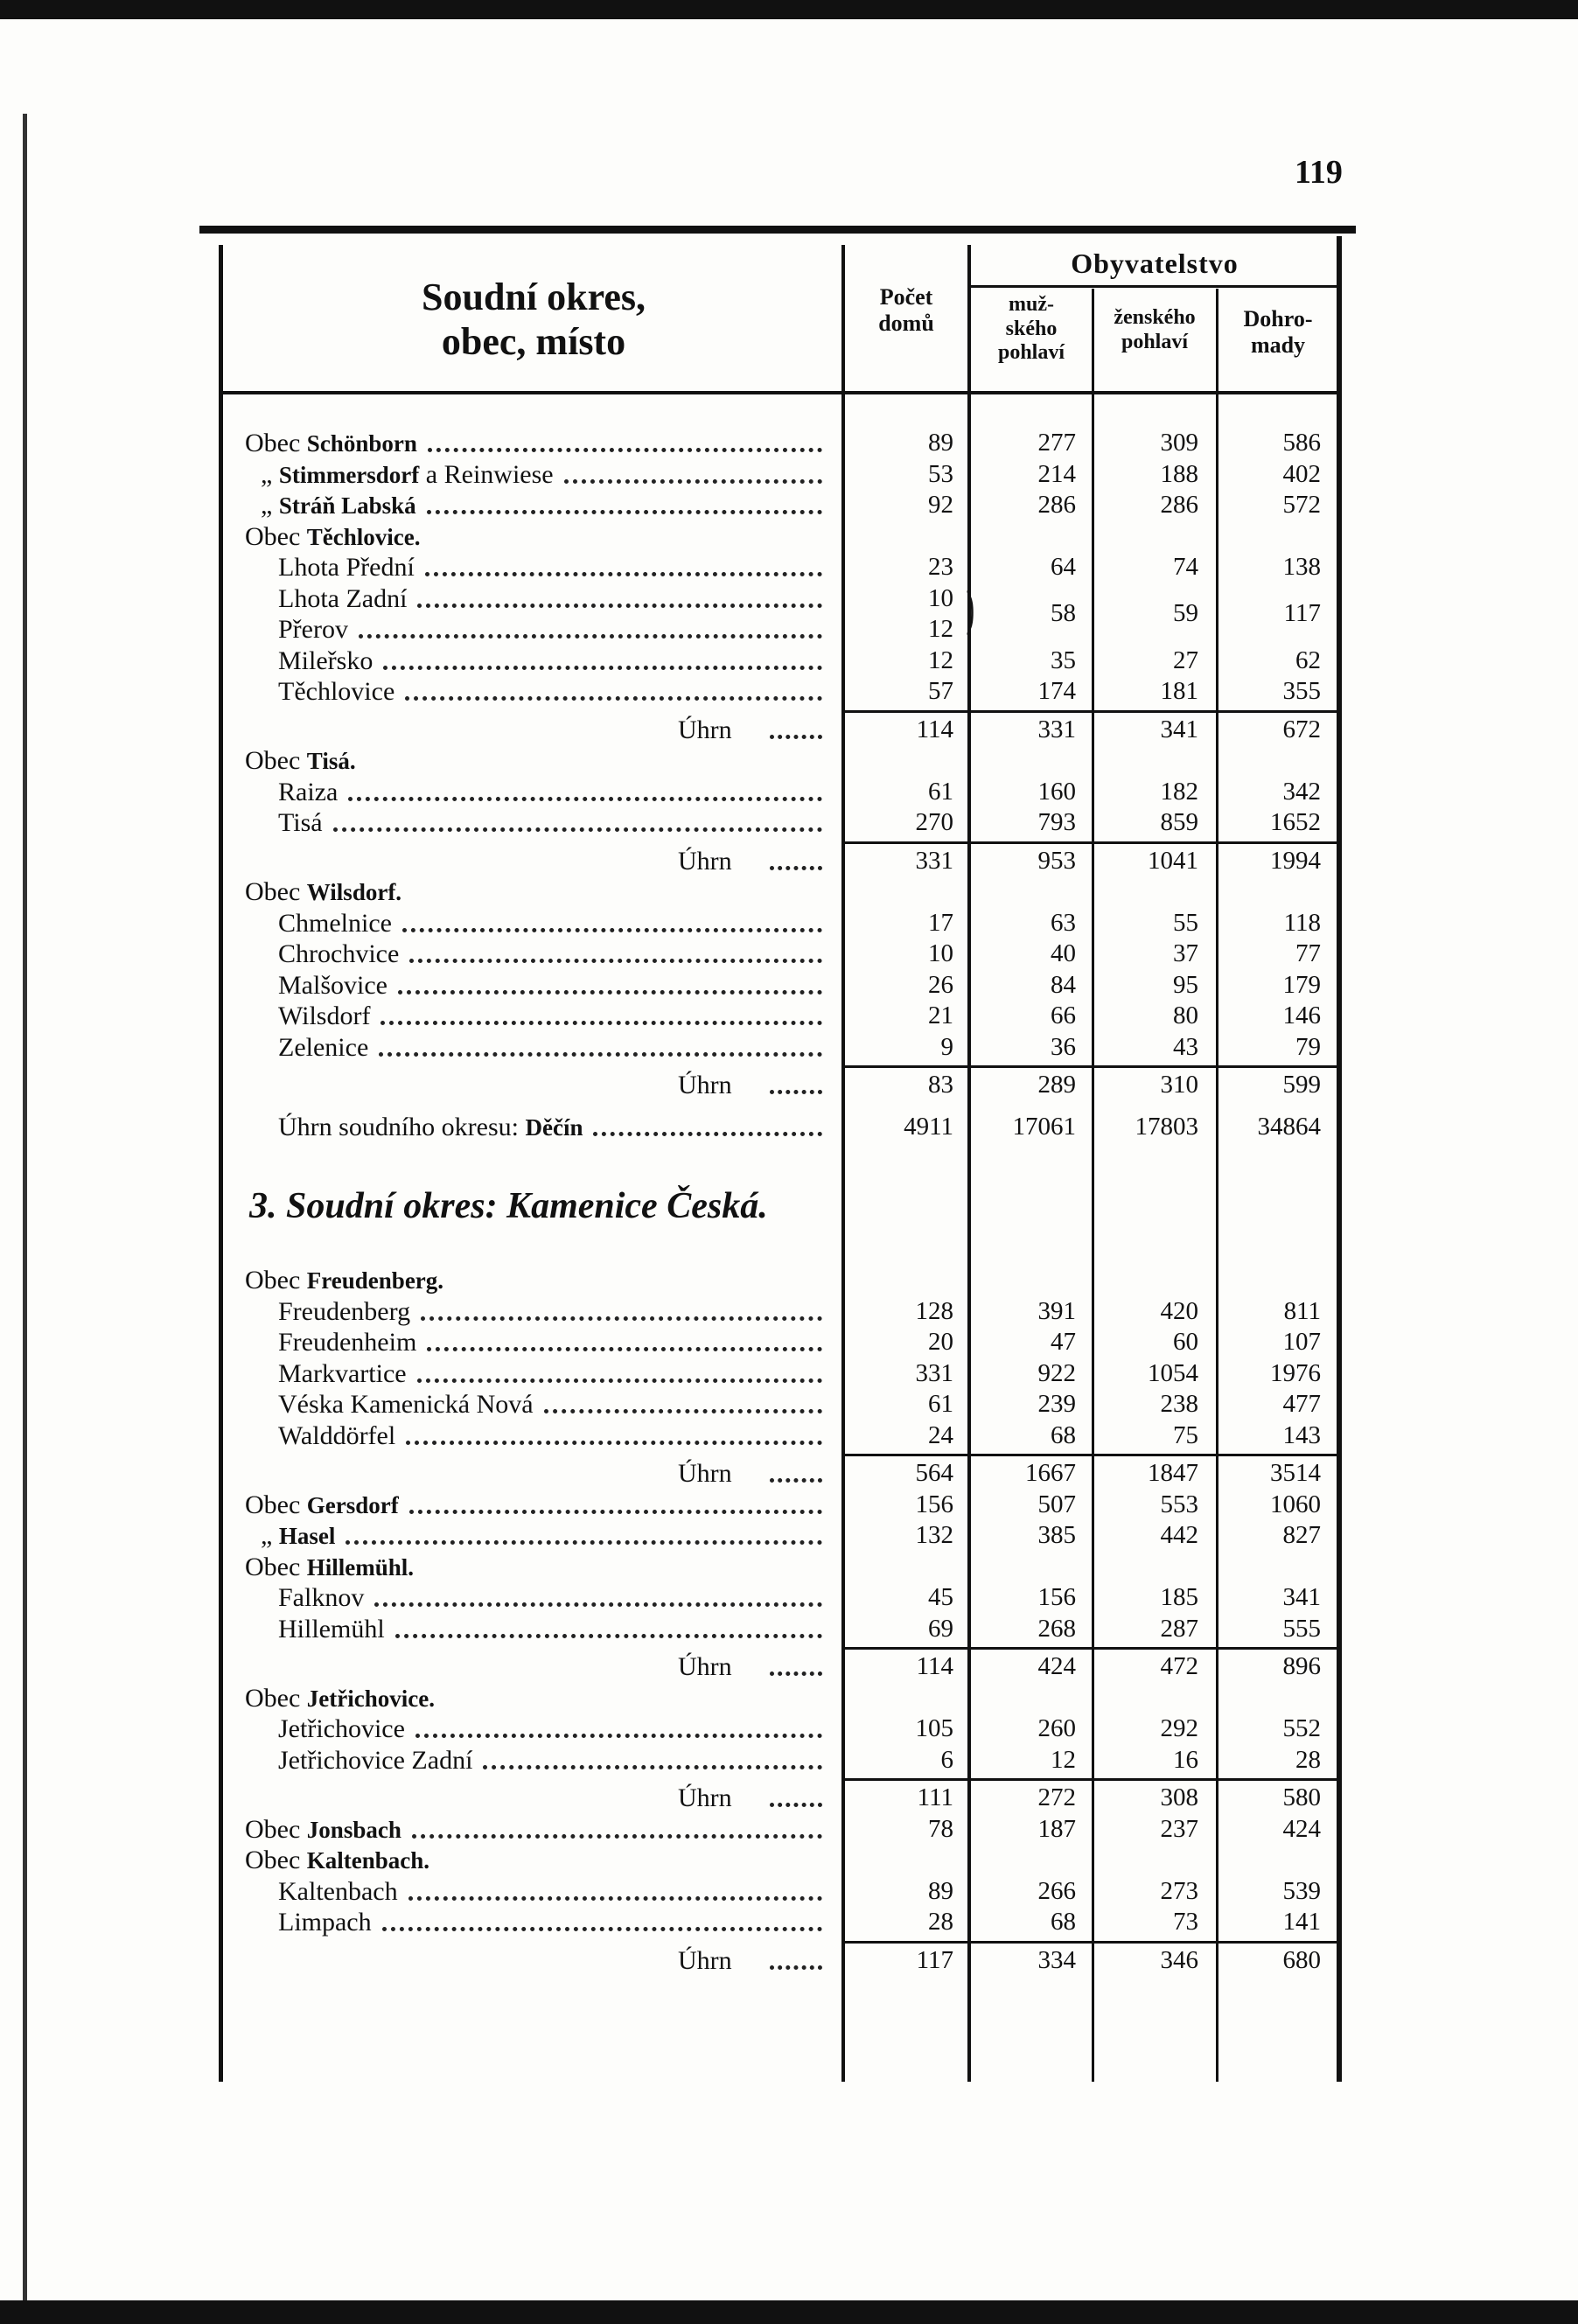 The height and width of the screenshot is (2324, 1578). I want to click on row: Obec Kaltenbach., so click(789, 1860).